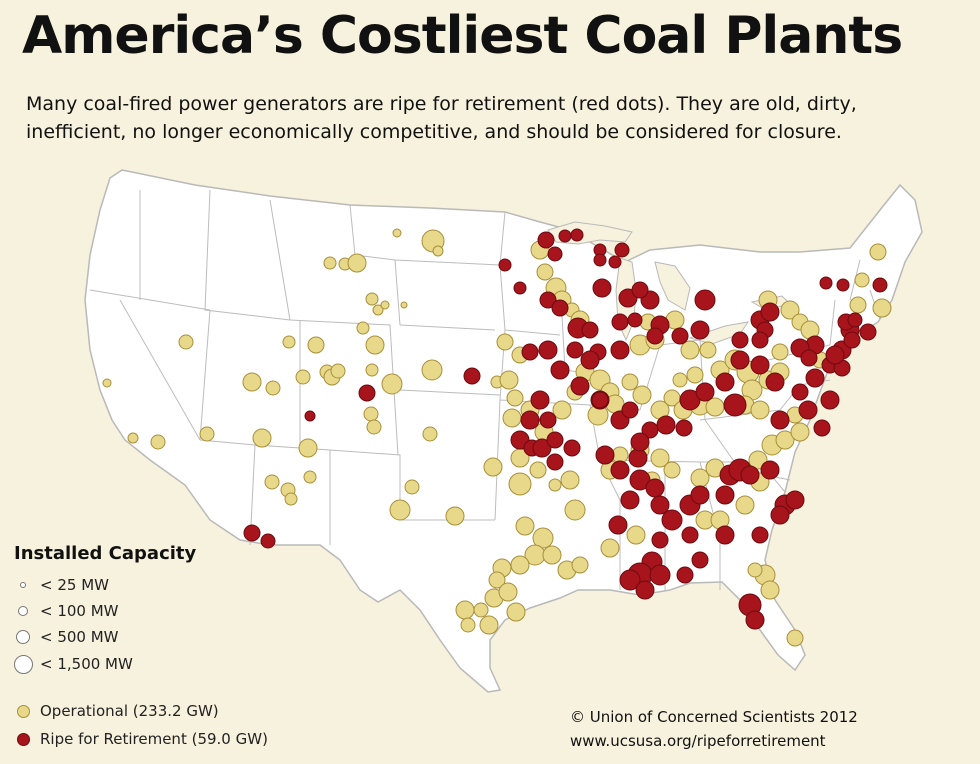 This screenshot has width=980, height=764. Describe the element at coordinates (714, 717) in the screenshot. I see `copyright-notice: © Union of Concerned Scientists 2012` at that location.